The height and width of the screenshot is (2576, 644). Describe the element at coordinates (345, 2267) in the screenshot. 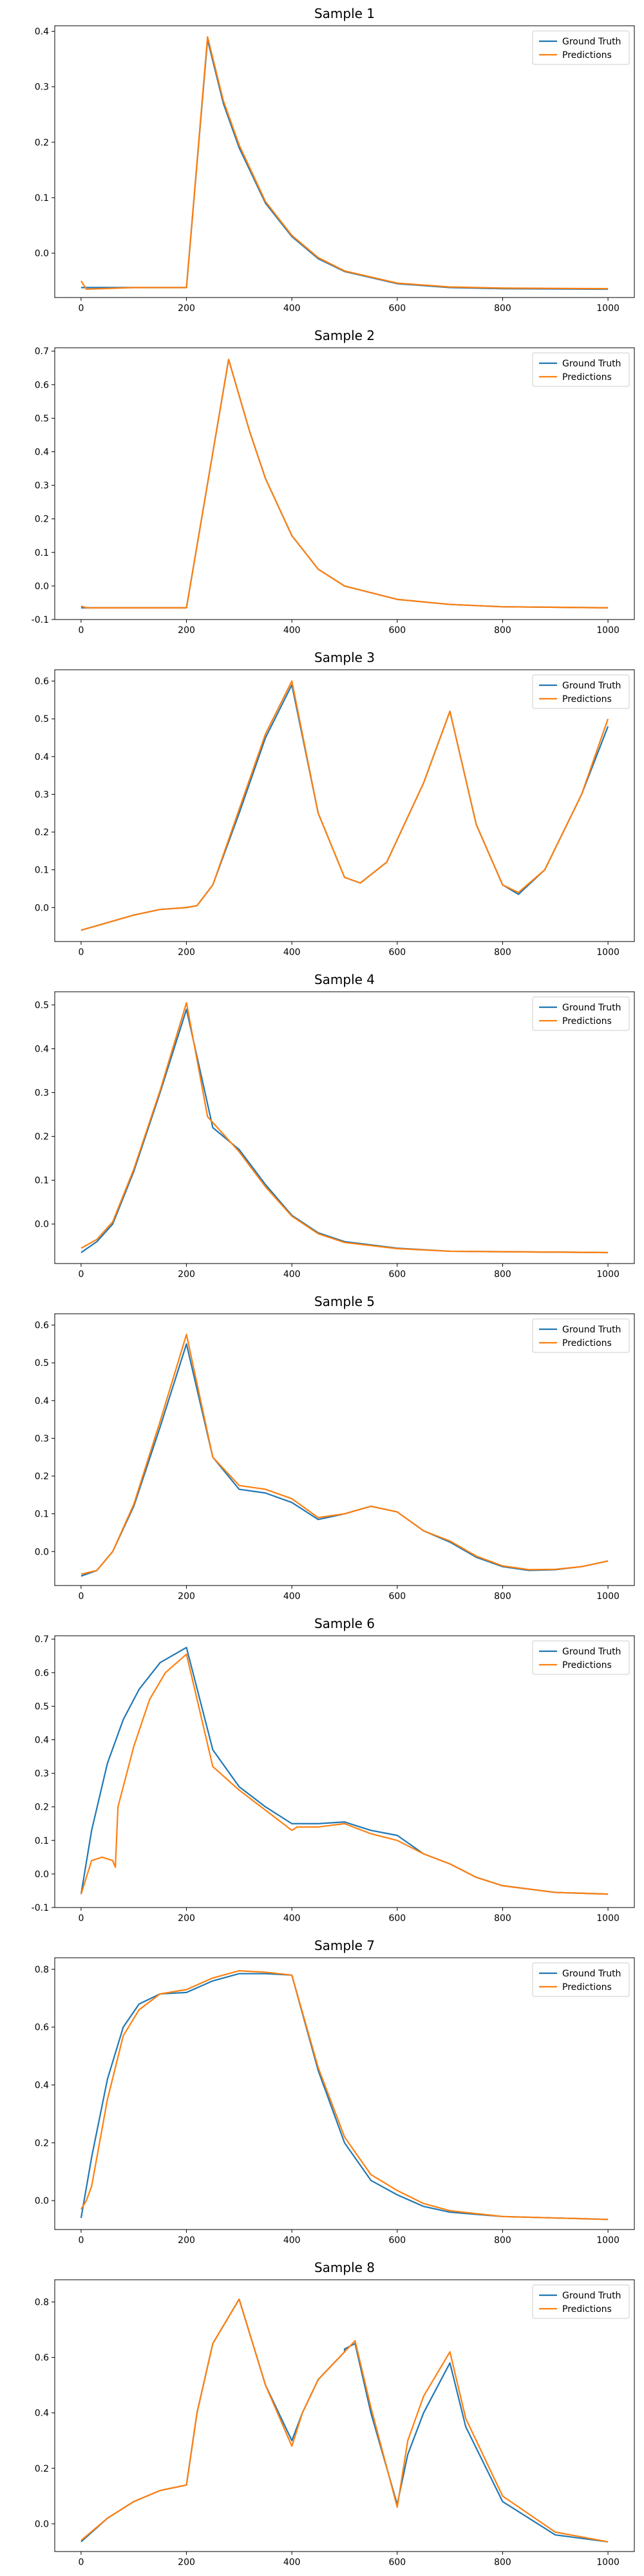

I see `chart-title: Sample 8` at that location.